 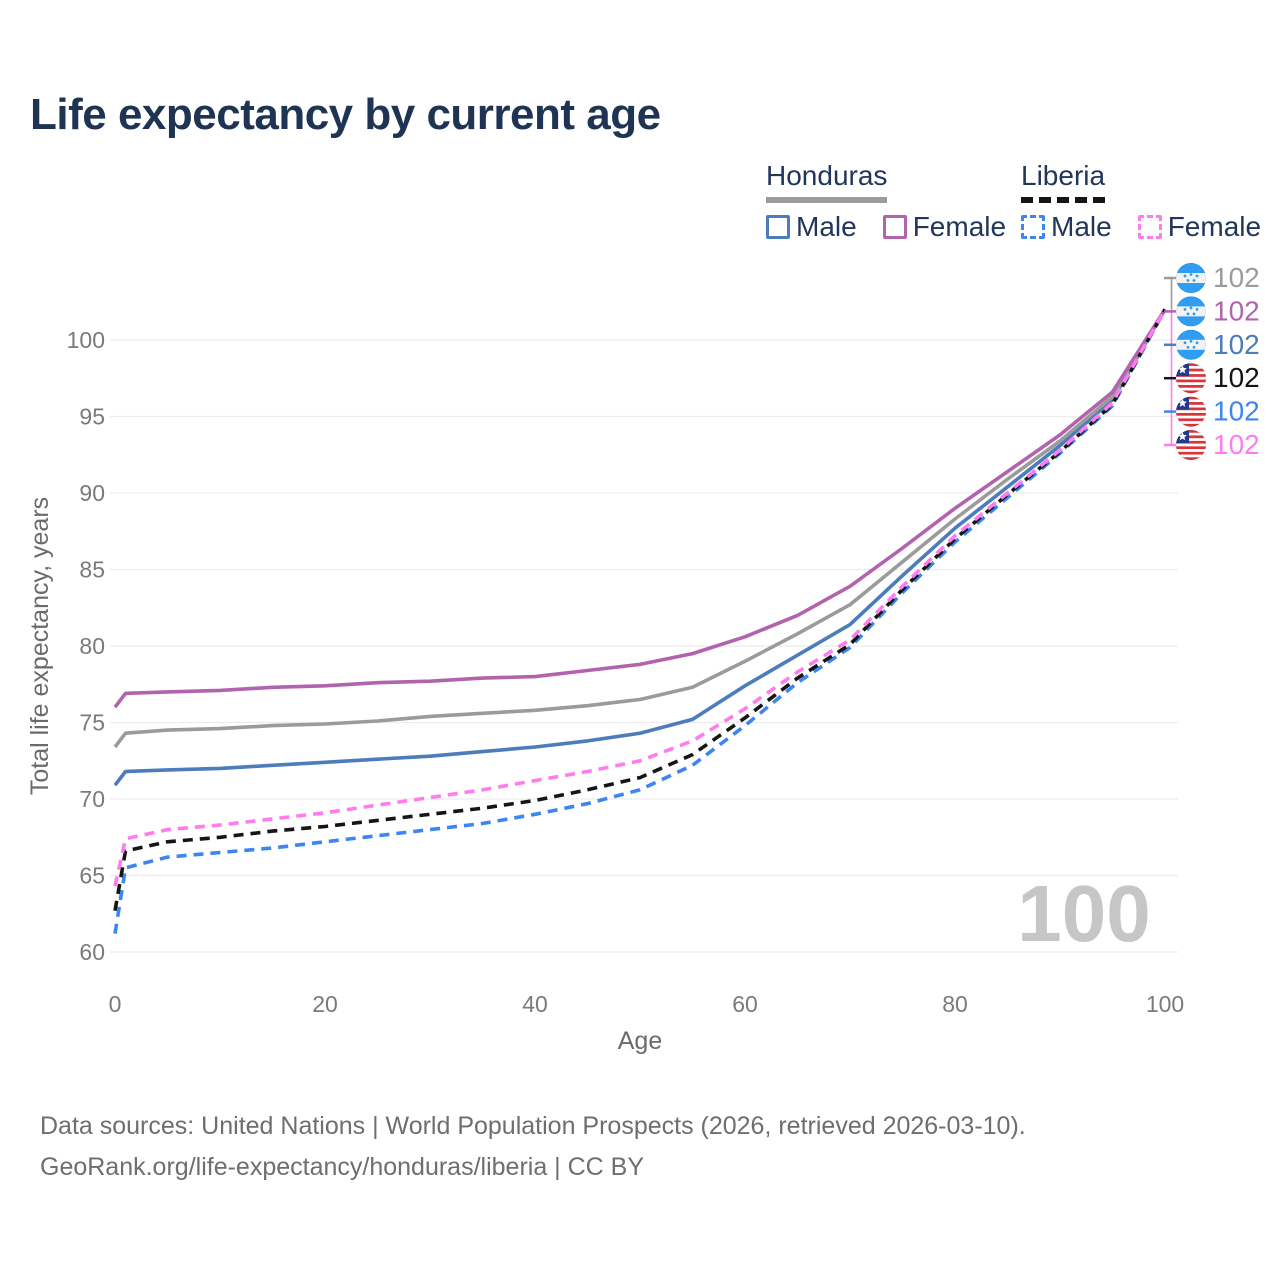 What do you see at coordinates (115, 1004) in the screenshot?
I see `x-tick-label: 0` at bounding box center [115, 1004].